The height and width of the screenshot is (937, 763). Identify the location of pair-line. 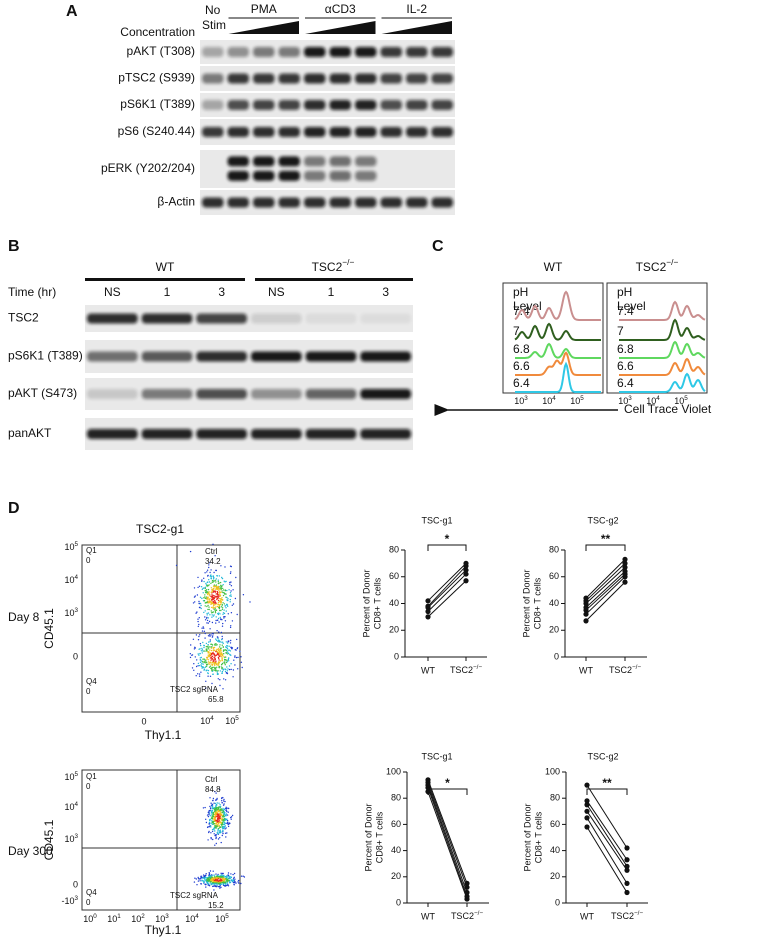
(447, 599).